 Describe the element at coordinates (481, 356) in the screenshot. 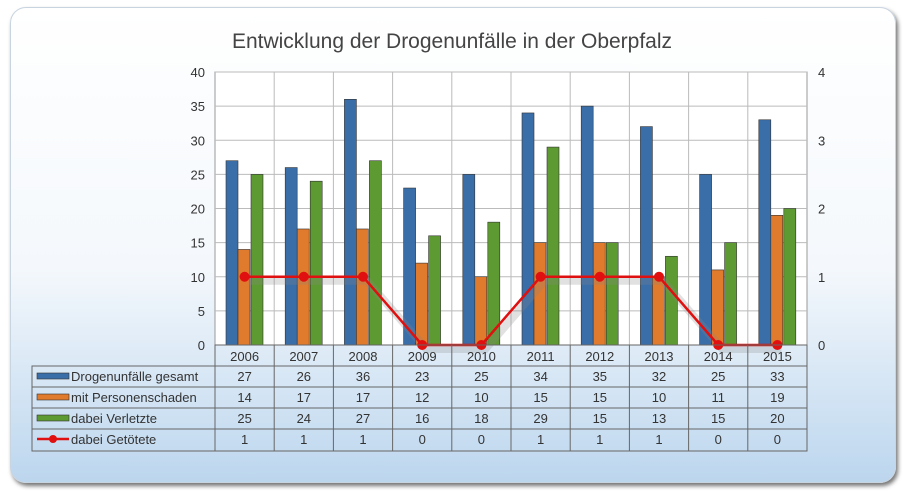

I see `x-tick-label: 2010` at that location.